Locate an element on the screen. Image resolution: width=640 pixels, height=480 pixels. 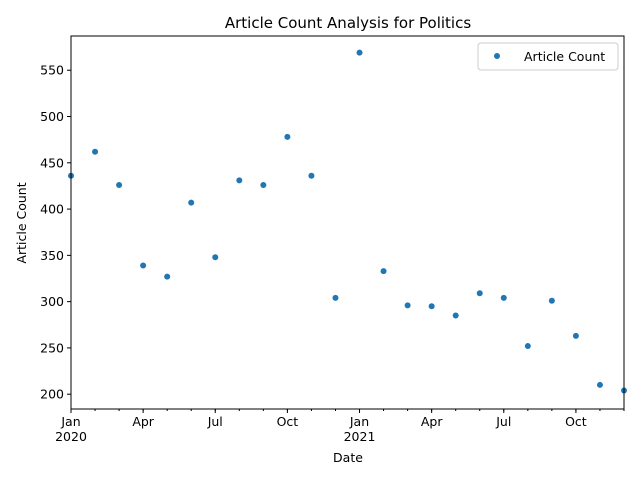
legend-box is located at coordinates (548, 56).